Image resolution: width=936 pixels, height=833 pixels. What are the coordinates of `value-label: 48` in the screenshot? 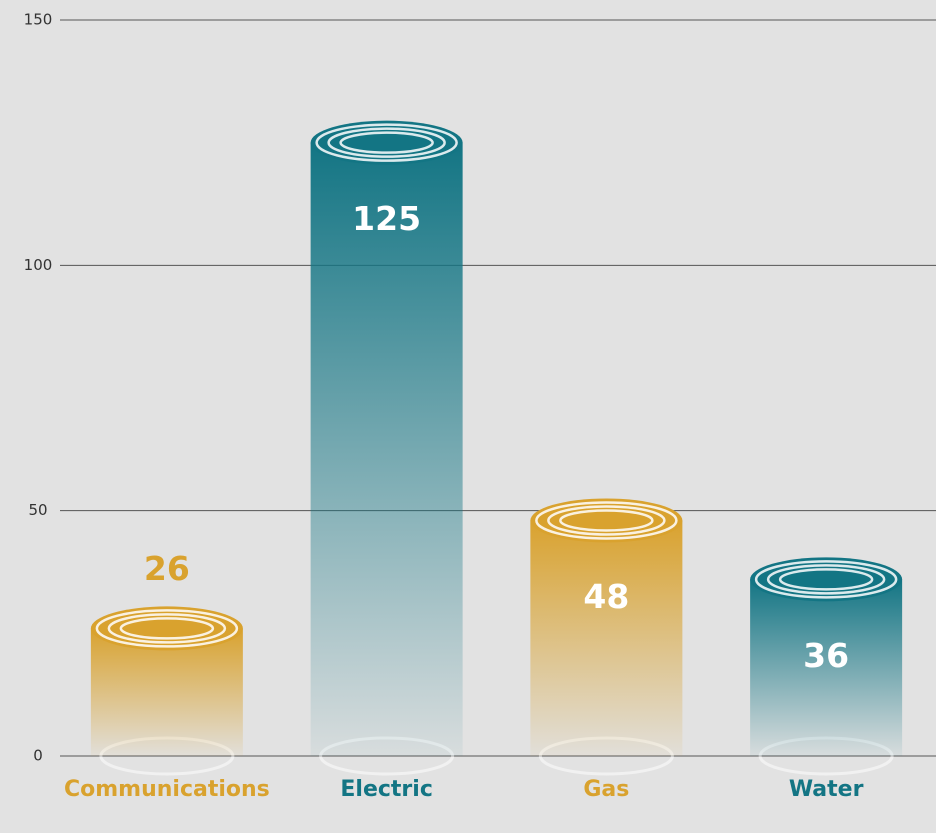 It's located at (606, 596).